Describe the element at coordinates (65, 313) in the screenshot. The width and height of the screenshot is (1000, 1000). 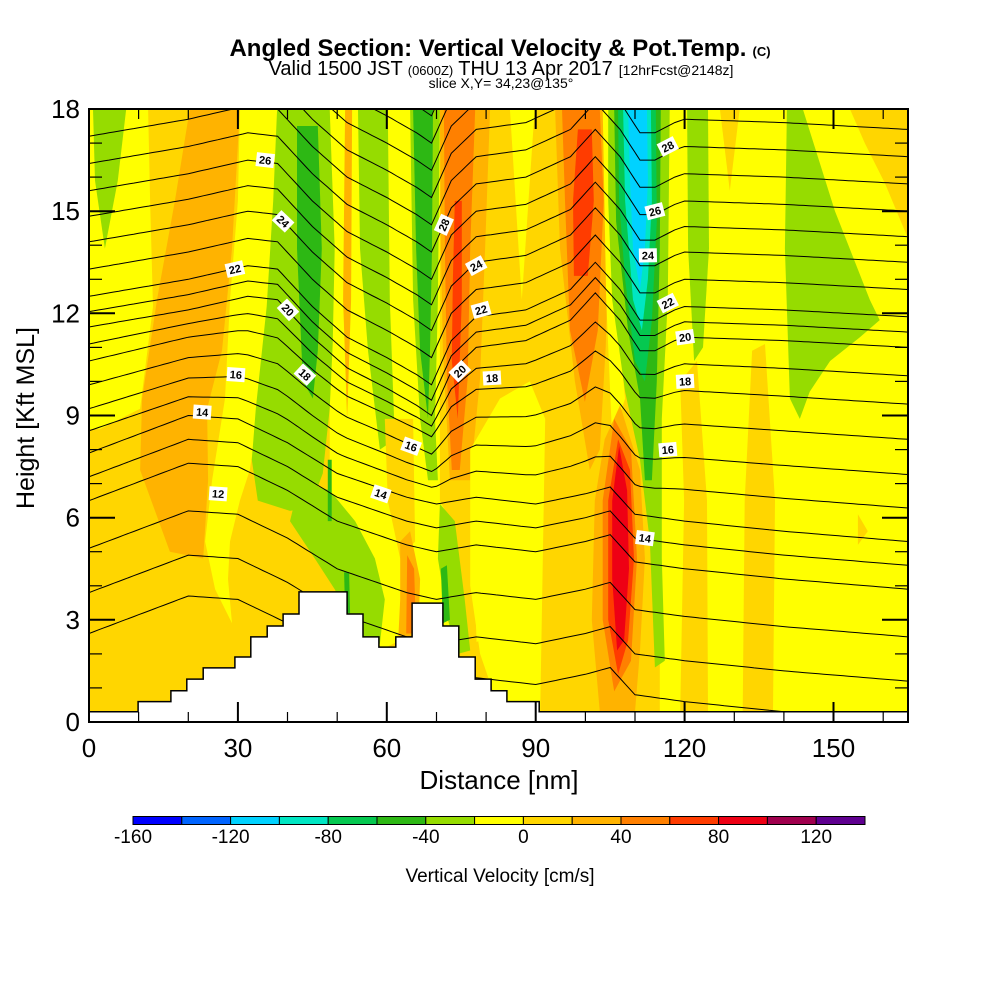
I see `y-tick-label: 12` at that location.